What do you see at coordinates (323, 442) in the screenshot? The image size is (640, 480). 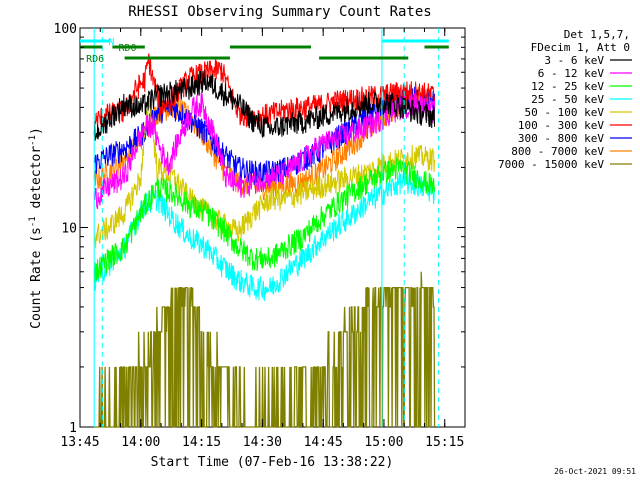 I see `x-tick-label: 14:45` at bounding box center [323, 442].